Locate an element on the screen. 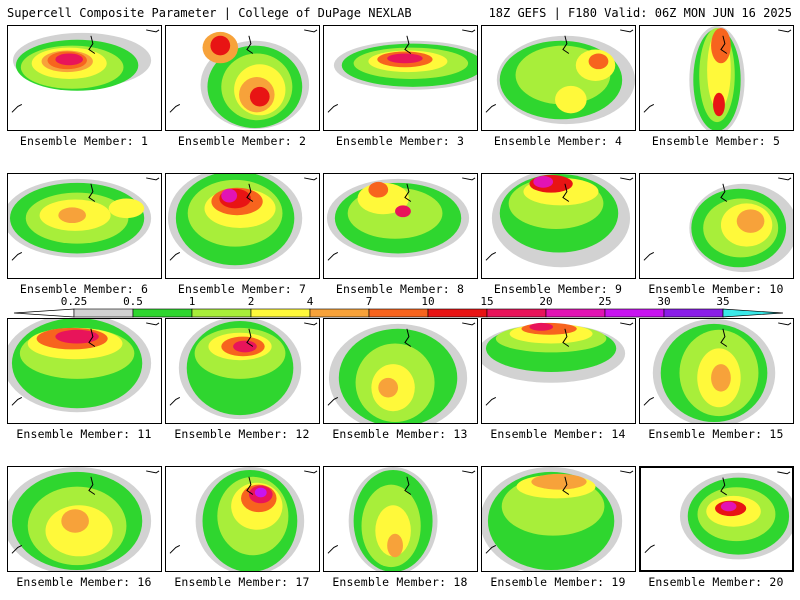  colorbar-tick-label: 15 is located at coordinates (487, 301).